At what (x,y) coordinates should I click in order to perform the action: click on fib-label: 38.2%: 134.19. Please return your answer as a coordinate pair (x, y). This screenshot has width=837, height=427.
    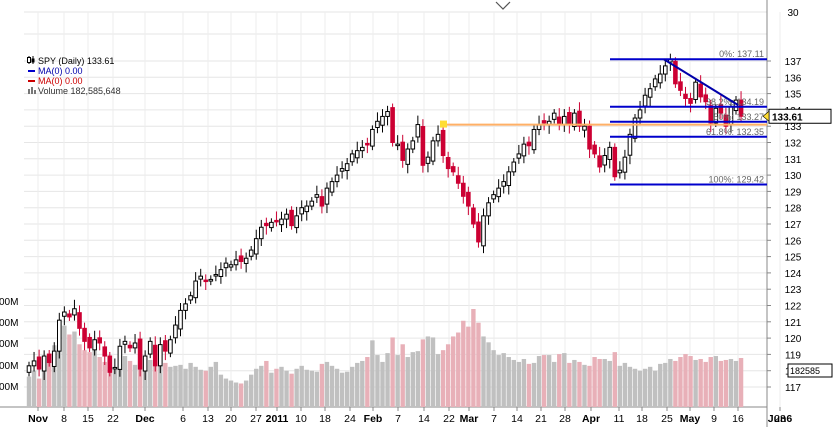
    Looking at the image, I should click on (735, 102).